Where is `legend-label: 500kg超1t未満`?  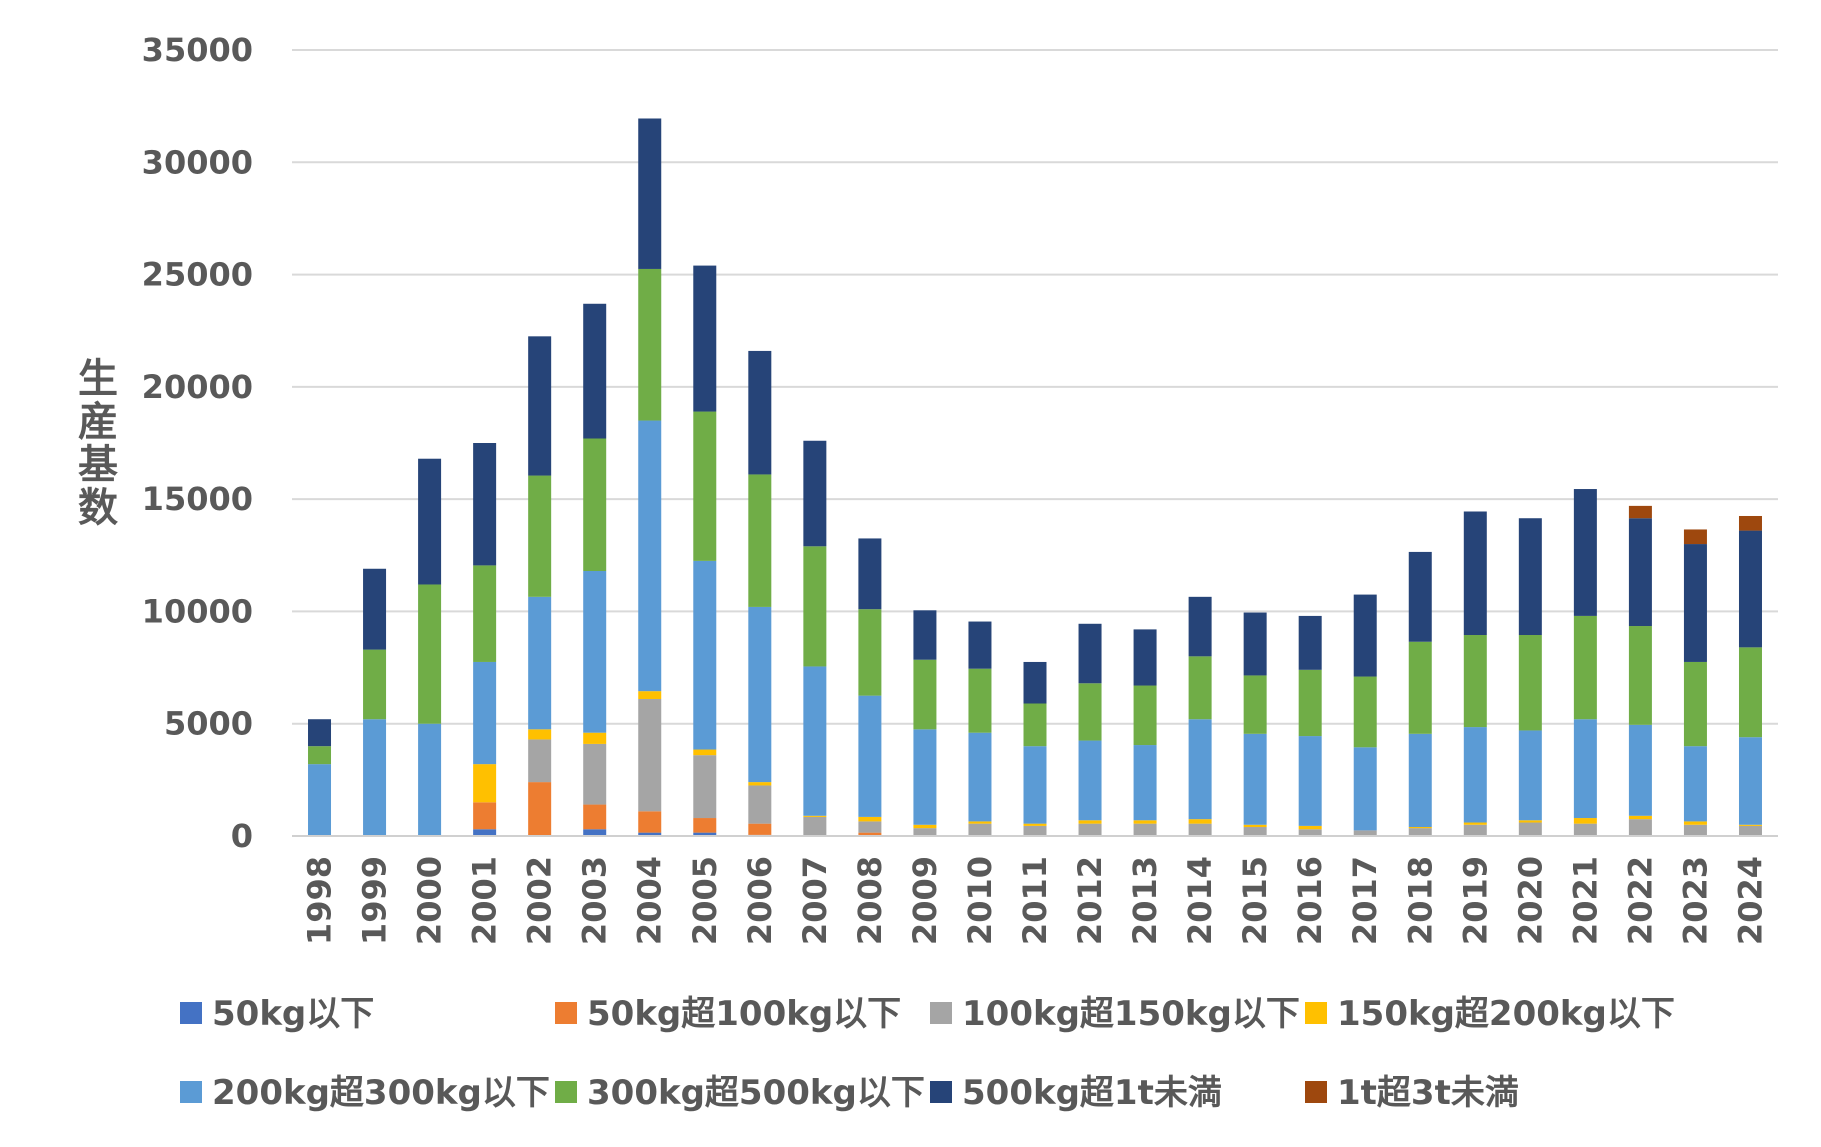 legend-label: 500kg超1t未満 is located at coordinates (1092, 1093).